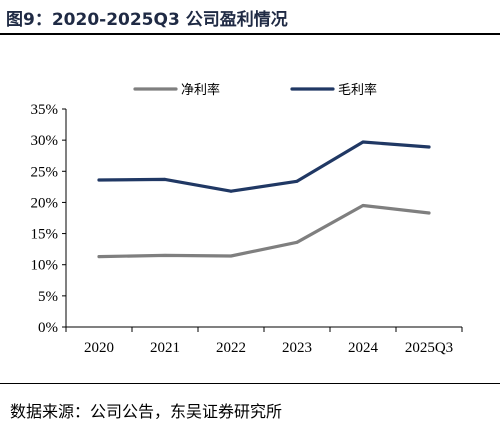 The image size is (500, 427). Describe the element at coordinates (49, 219) in the screenshot. I see `y-axis: 0% 5% 10% 15% 20% 25% 30% 35%` at that location.